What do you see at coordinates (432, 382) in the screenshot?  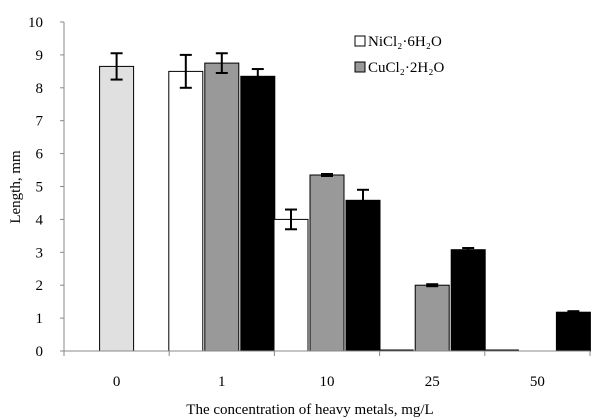 I see `x-tick-label-25: 25` at bounding box center [432, 382].